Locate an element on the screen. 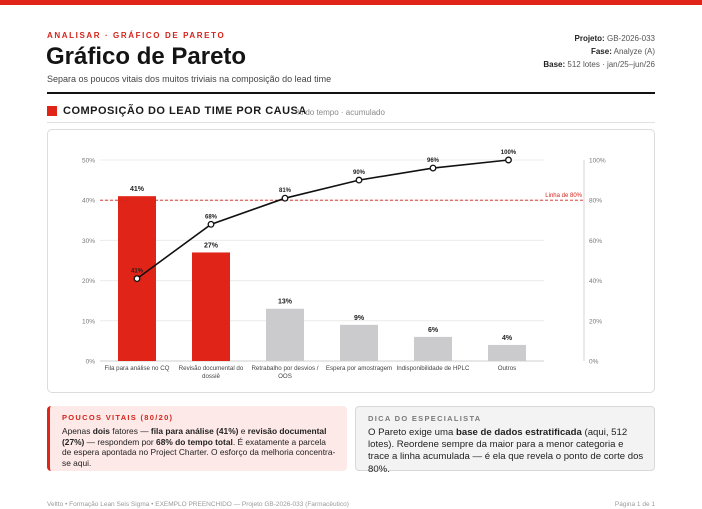  vital-text-segment: revisão documental (27%) is located at coordinates (194, 436).